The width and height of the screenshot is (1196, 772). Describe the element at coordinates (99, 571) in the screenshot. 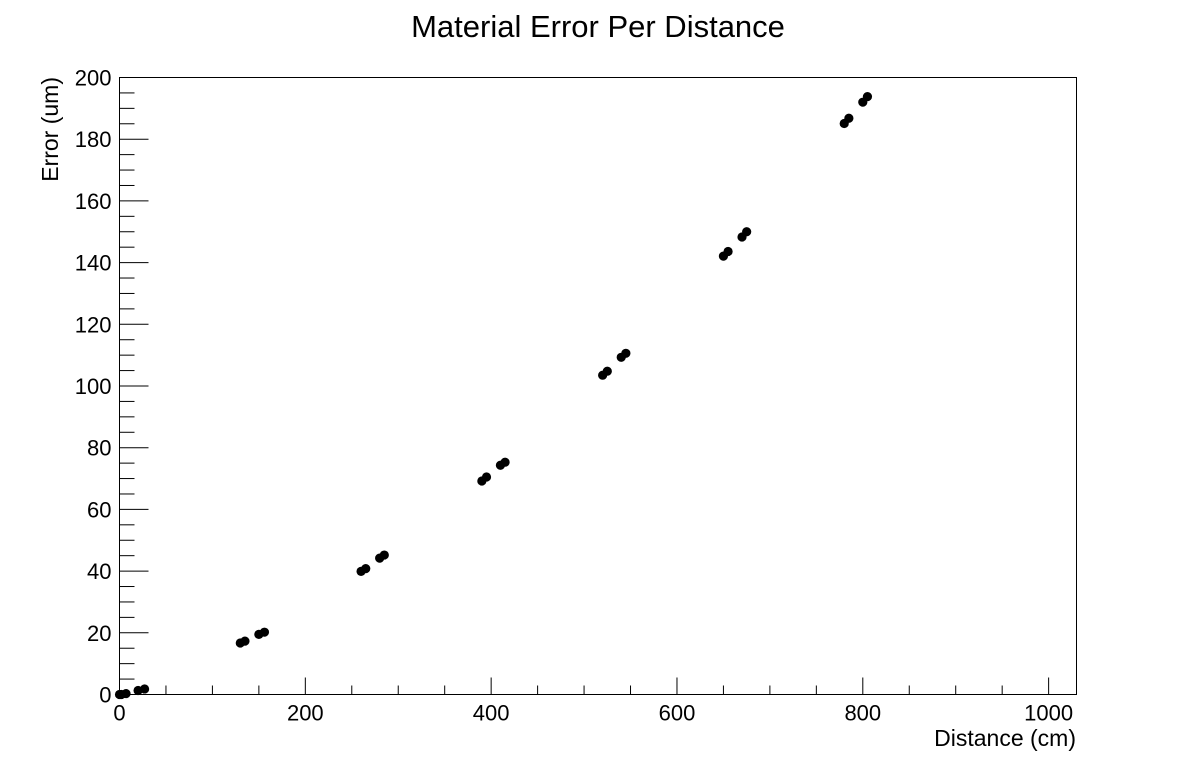

I see `y-tick-label: 40` at that location.